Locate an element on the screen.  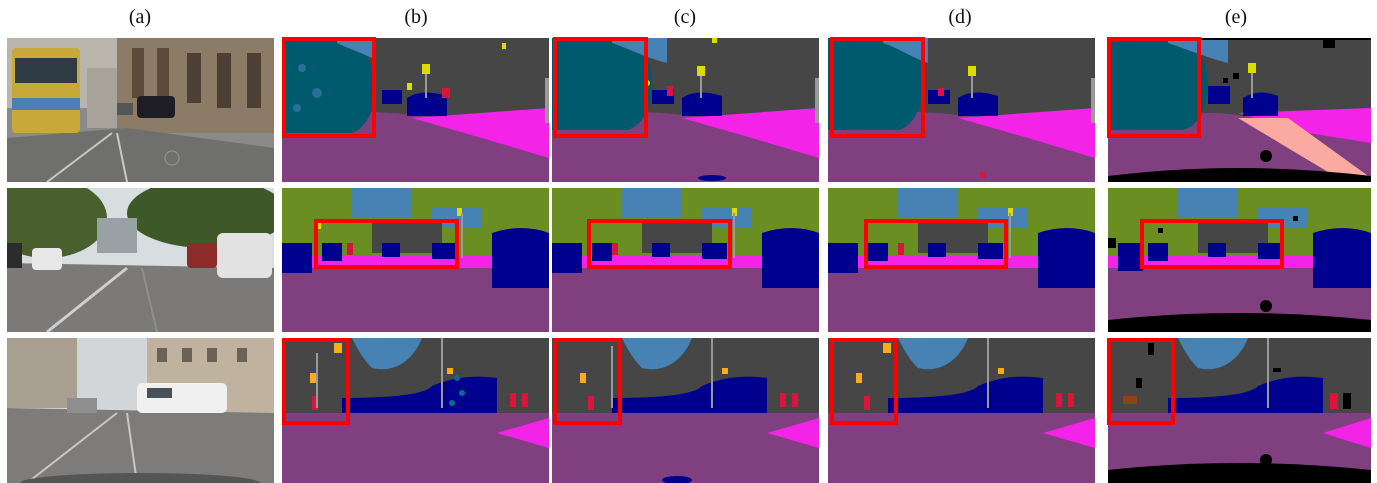
input-photo-row3 is located at coordinates (140, 410).